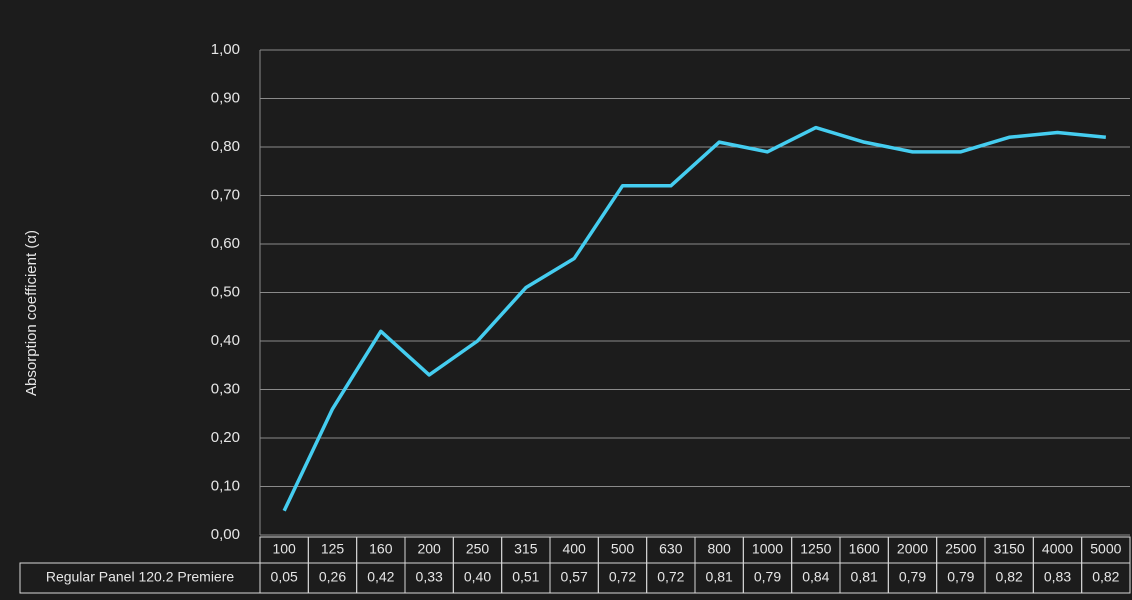  Describe the element at coordinates (225, 49) in the screenshot. I see `y-tick-label: 1,00` at that location.